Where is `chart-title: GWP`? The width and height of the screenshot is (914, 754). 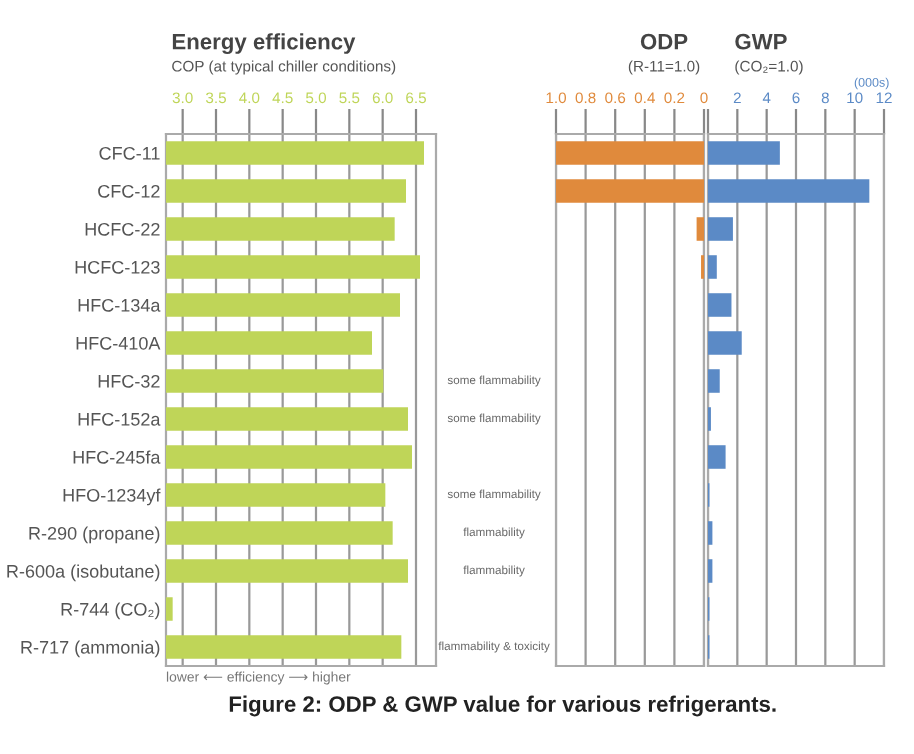 chart-title: GWP is located at coordinates (761, 41).